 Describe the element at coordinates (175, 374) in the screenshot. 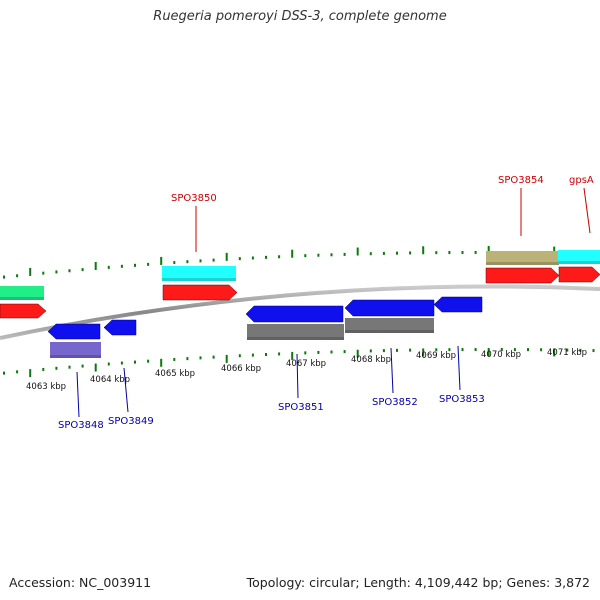

I see `scale-label-4065: 4065 kbp` at that location.